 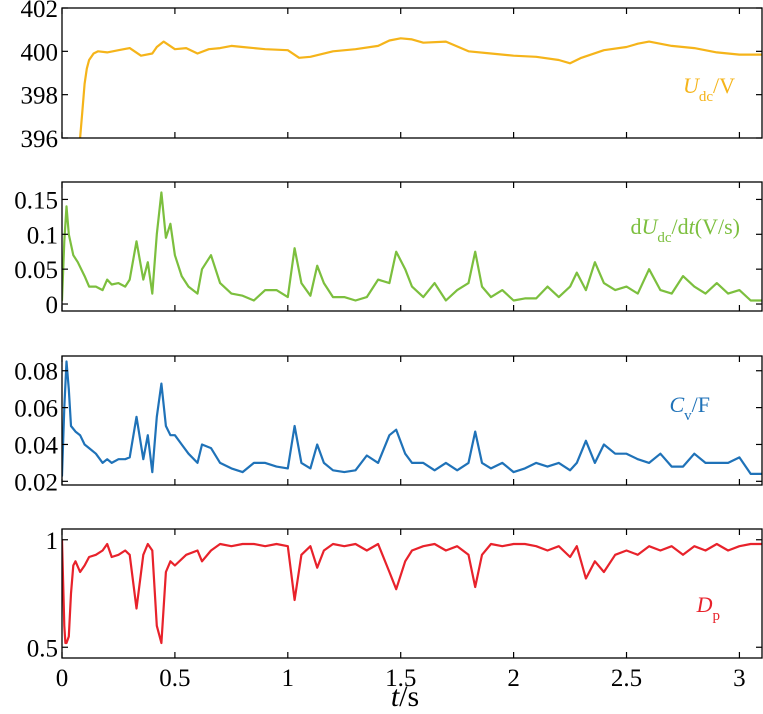 I want to click on series-label-2: dUdc/dt(V/s), so click(x=685, y=230).